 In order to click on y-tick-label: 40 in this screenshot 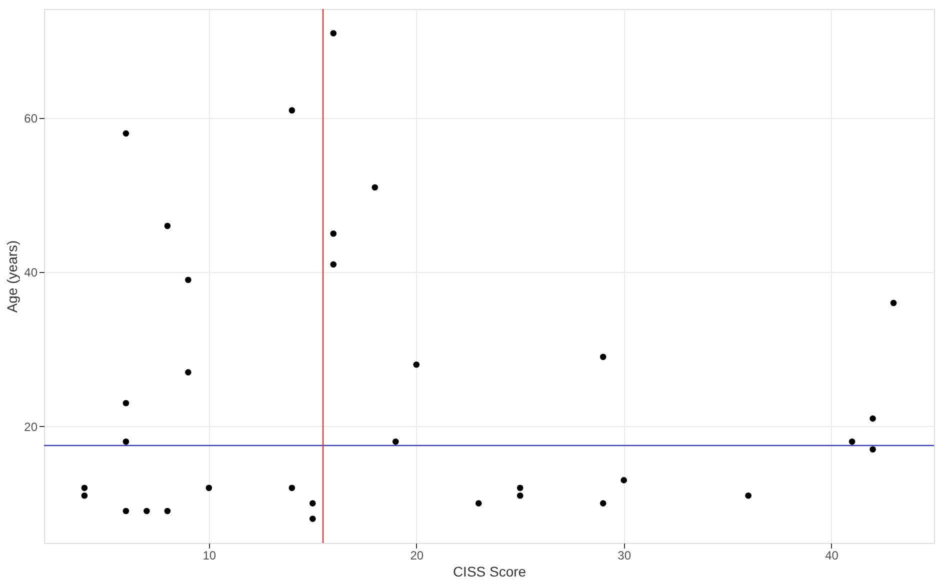, I will do `click(31, 273)`.